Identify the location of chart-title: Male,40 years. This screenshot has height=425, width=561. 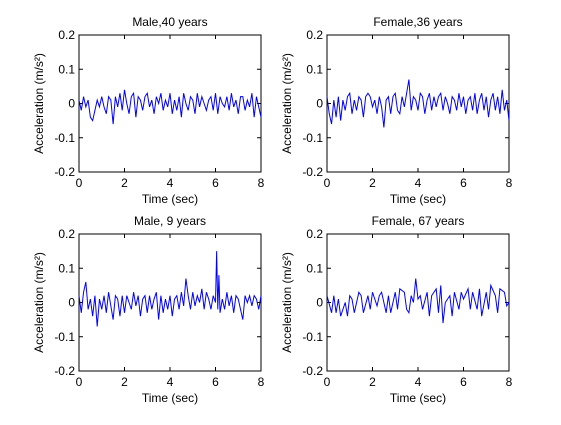
(169, 22).